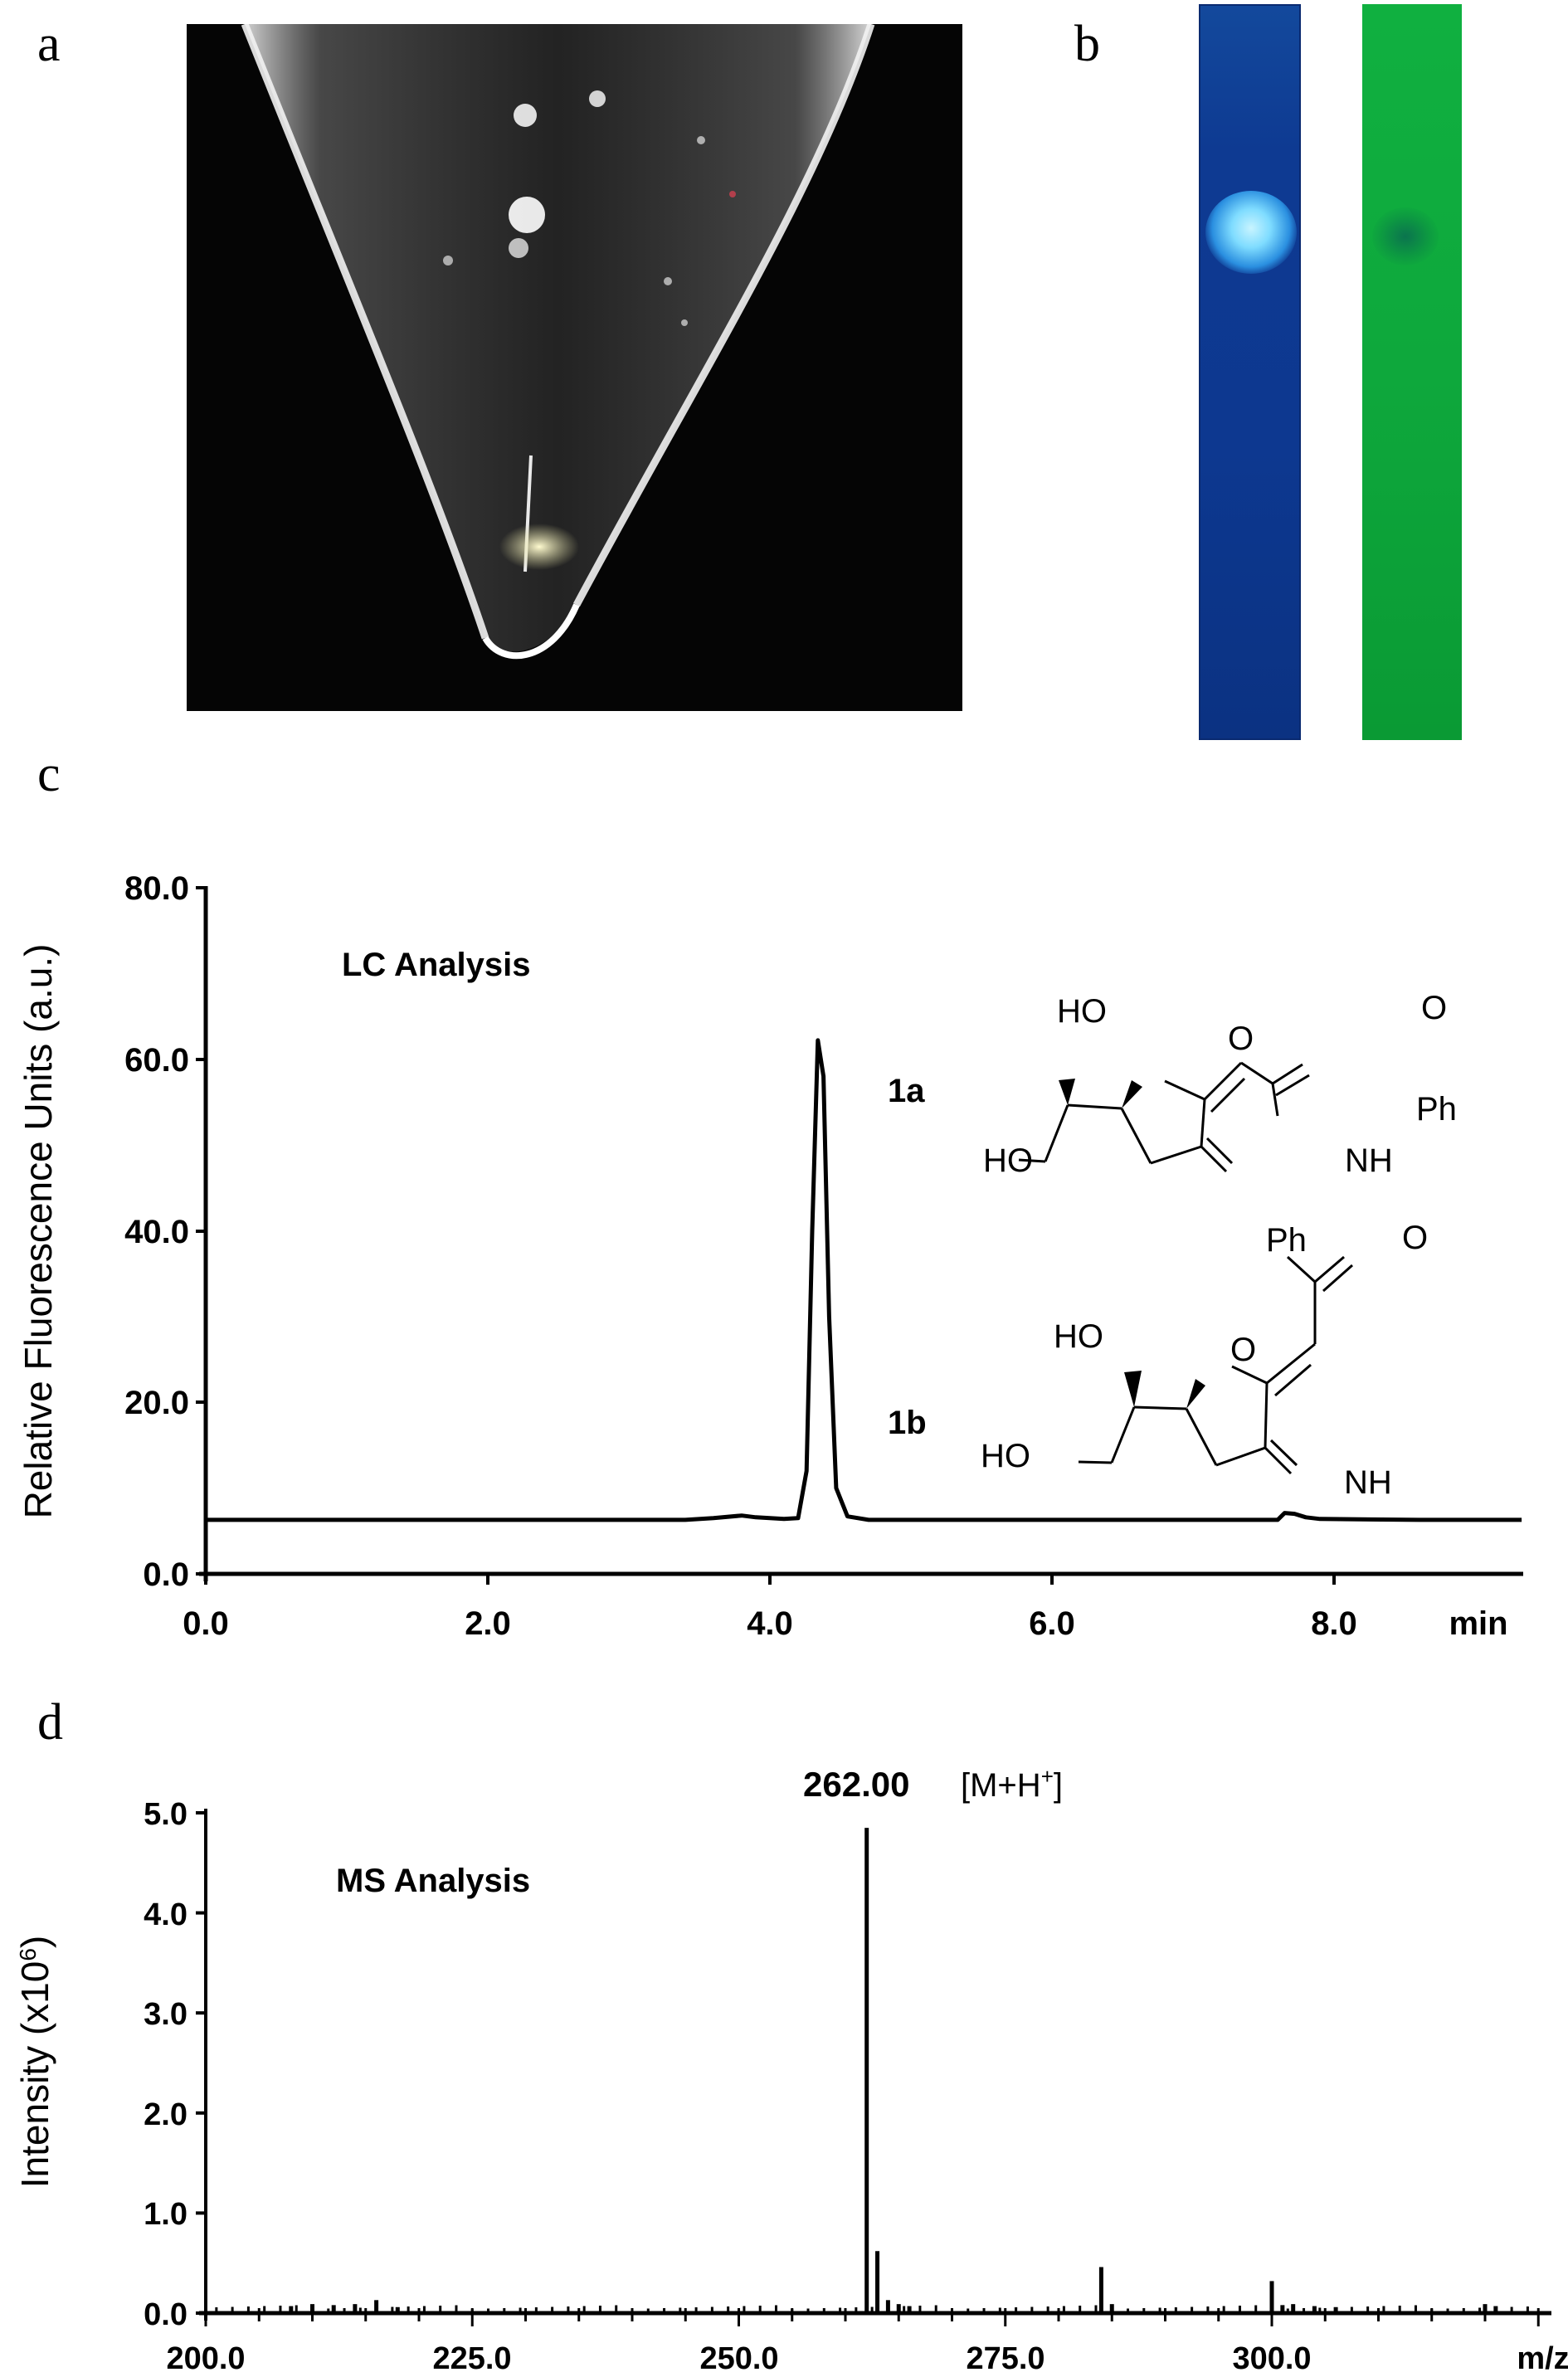 This screenshot has width=1568, height=2377. I want to click on lc-x-axis-label: min, so click(1478, 1623).